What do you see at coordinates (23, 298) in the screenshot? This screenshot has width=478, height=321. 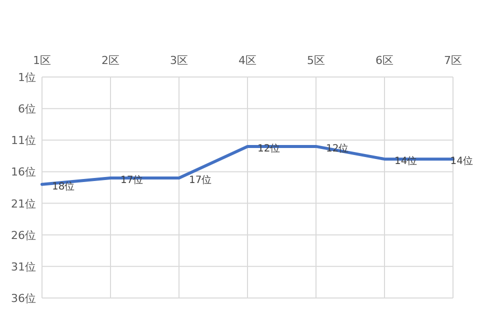 I see `y-tick-label: 36位` at bounding box center [23, 298].